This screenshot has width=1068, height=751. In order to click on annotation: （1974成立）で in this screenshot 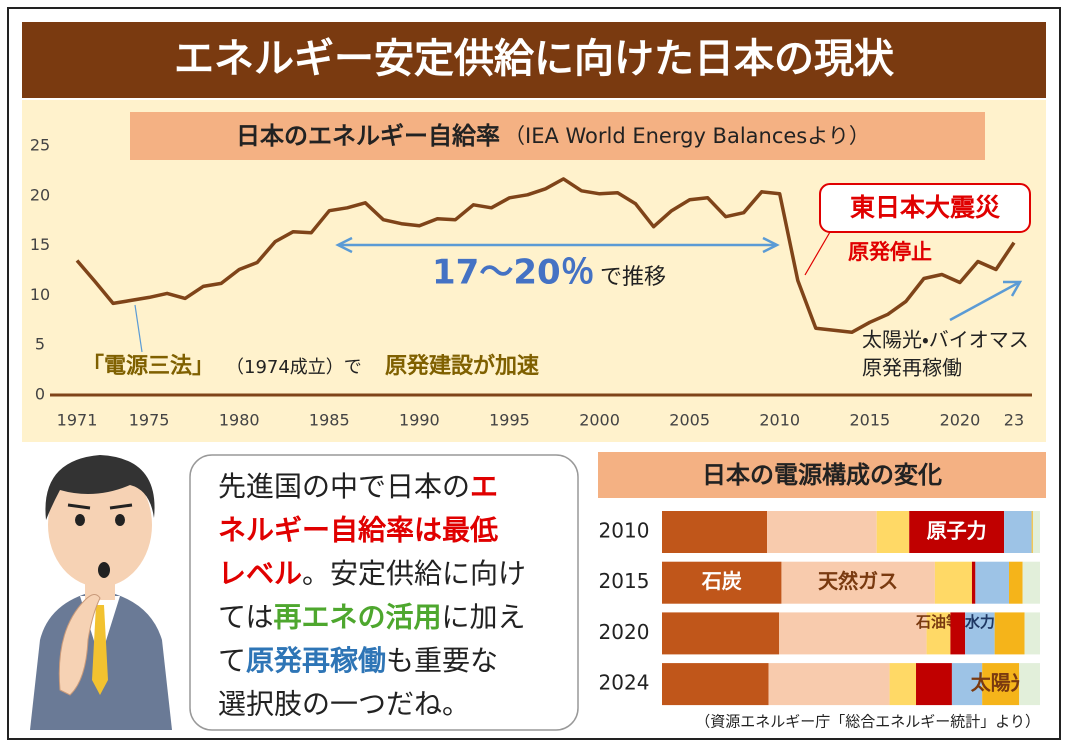, I will do `click(294, 367)`.